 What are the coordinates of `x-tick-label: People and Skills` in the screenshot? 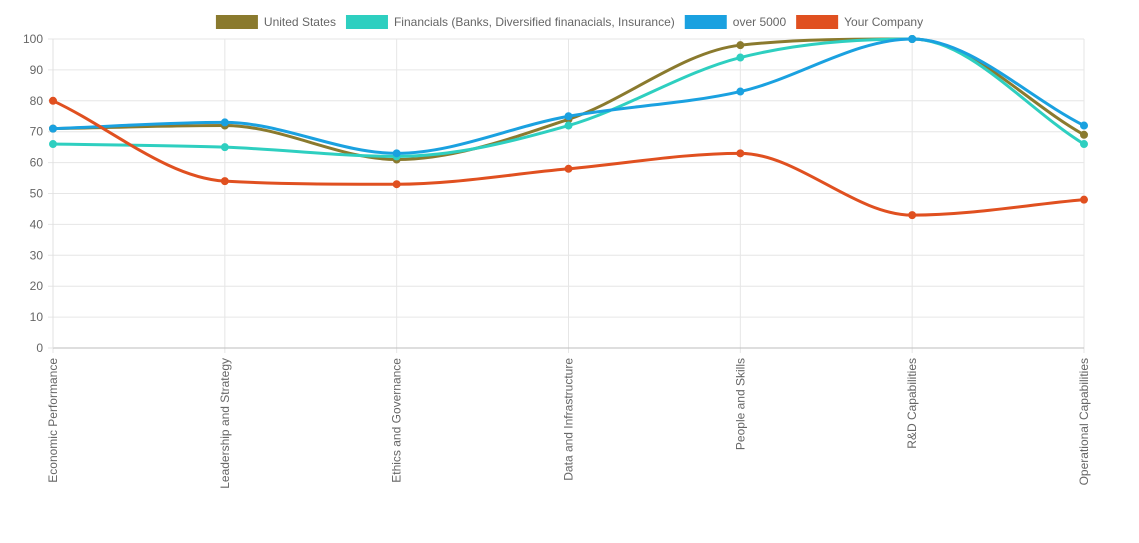 It's located at (740, 404).